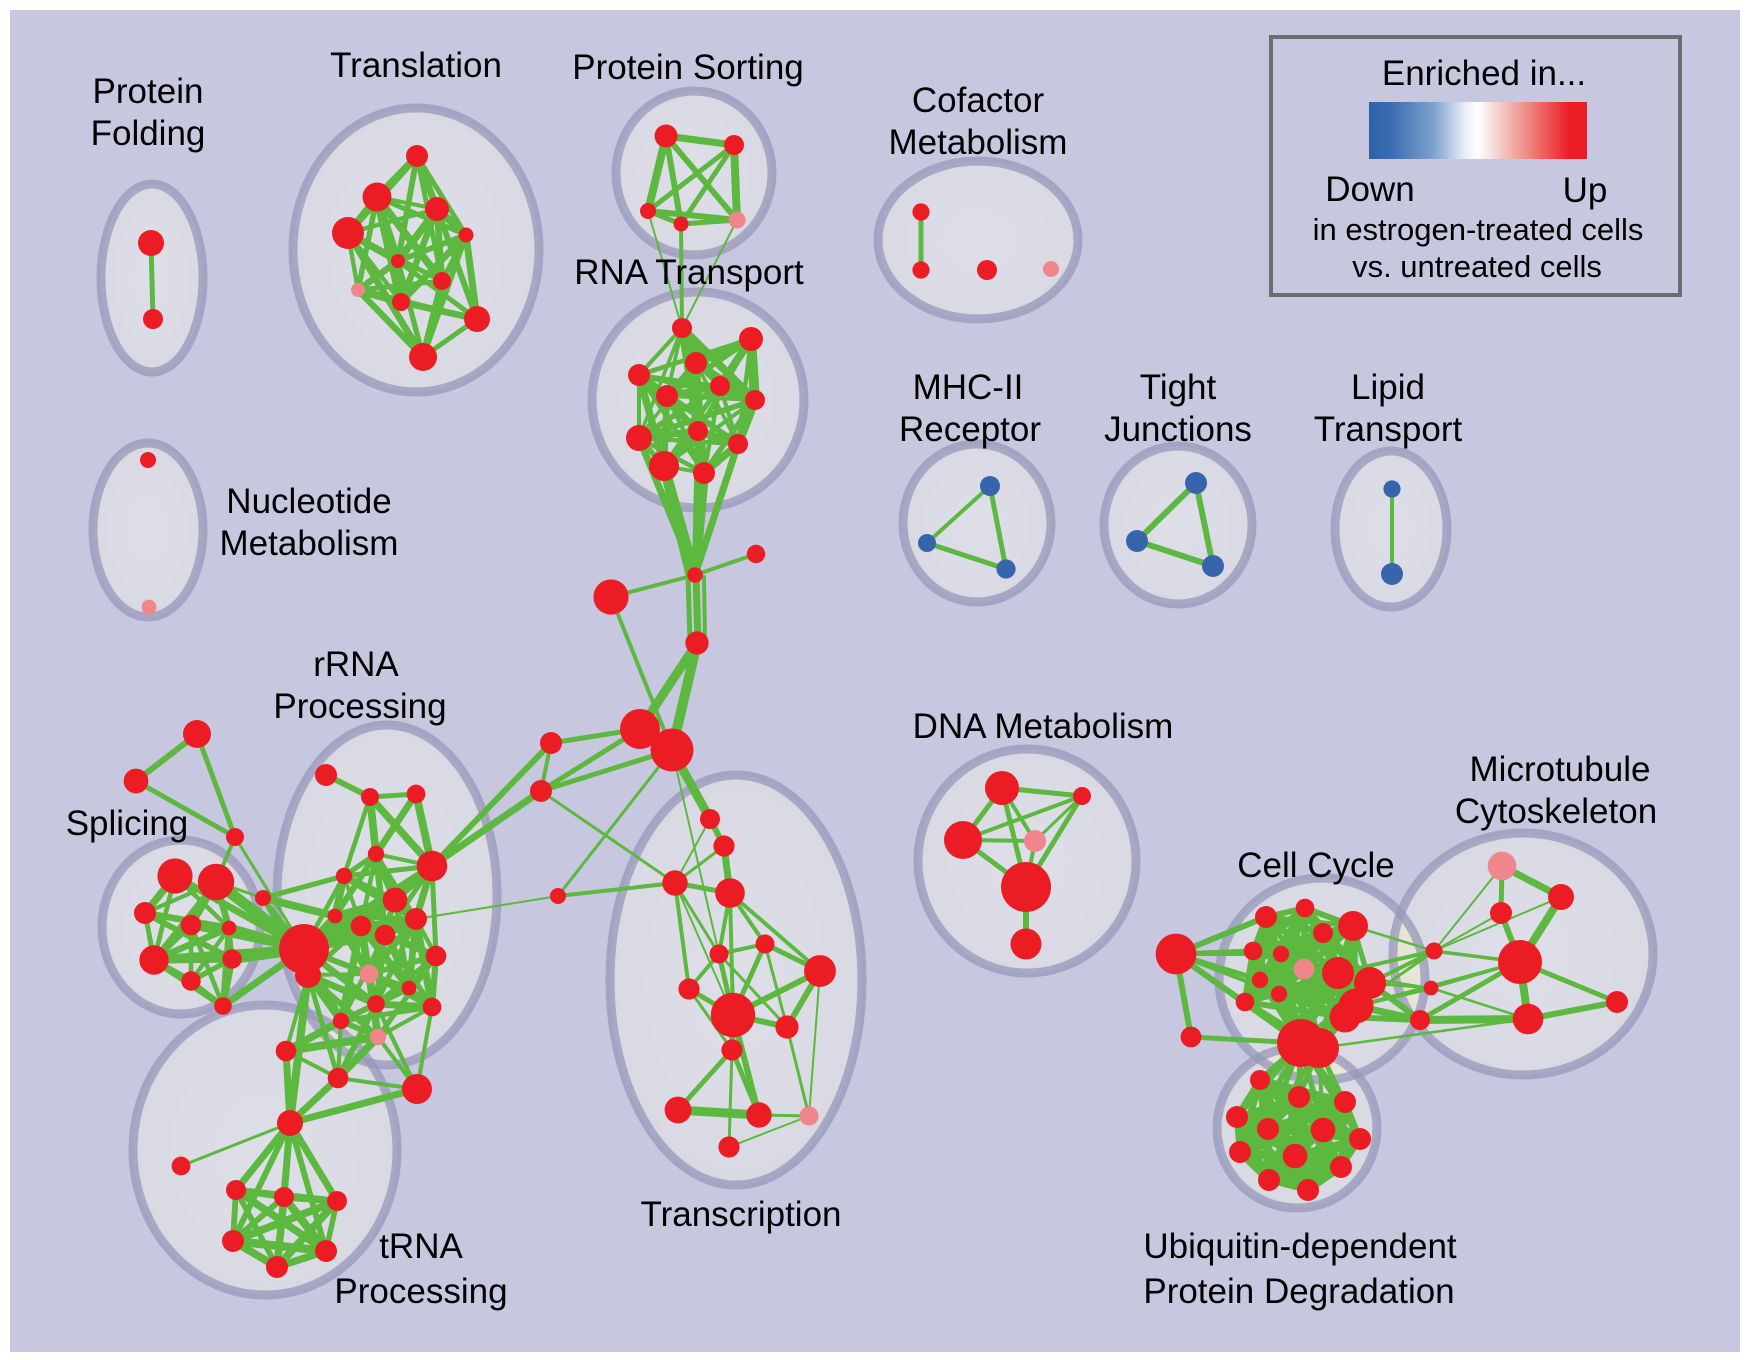 The image size is (1750, 1360). I want to click on svg-text: RNA Transport, so click(689, 272).